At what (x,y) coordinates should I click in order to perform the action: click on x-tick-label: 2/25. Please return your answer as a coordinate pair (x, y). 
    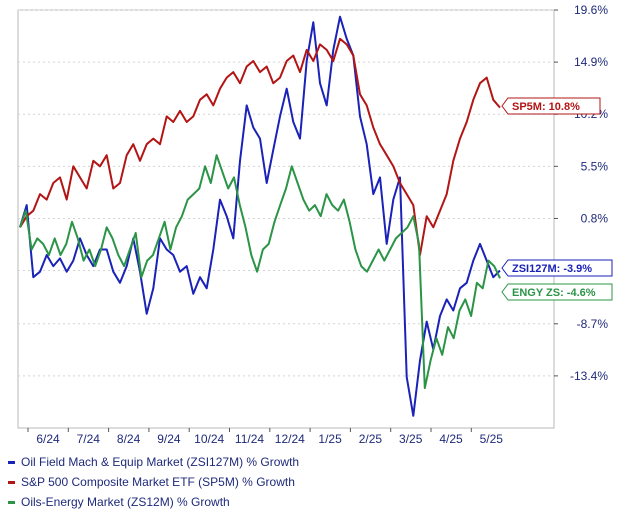
    Looking at the image, I should click on (371, 439).